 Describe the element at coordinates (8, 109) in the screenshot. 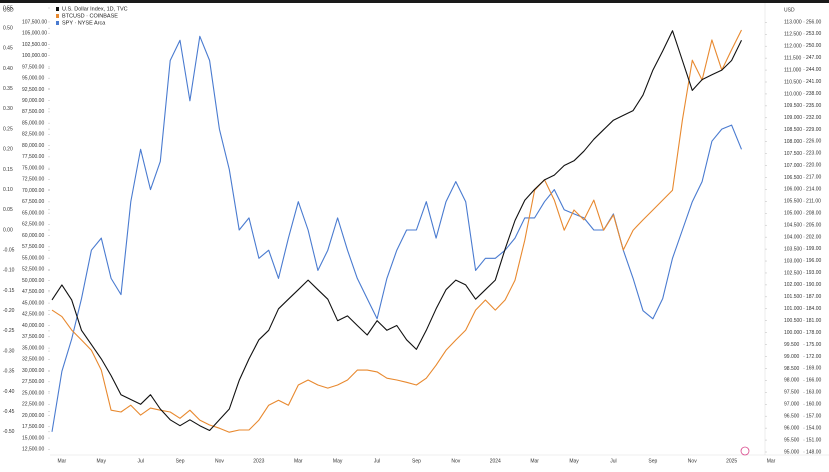

I see `left-tick-label: 0.30` at that location.